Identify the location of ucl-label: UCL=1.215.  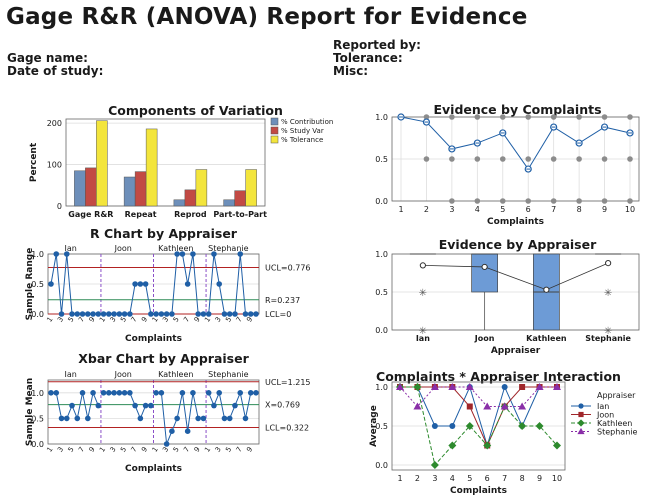
(288, 382).